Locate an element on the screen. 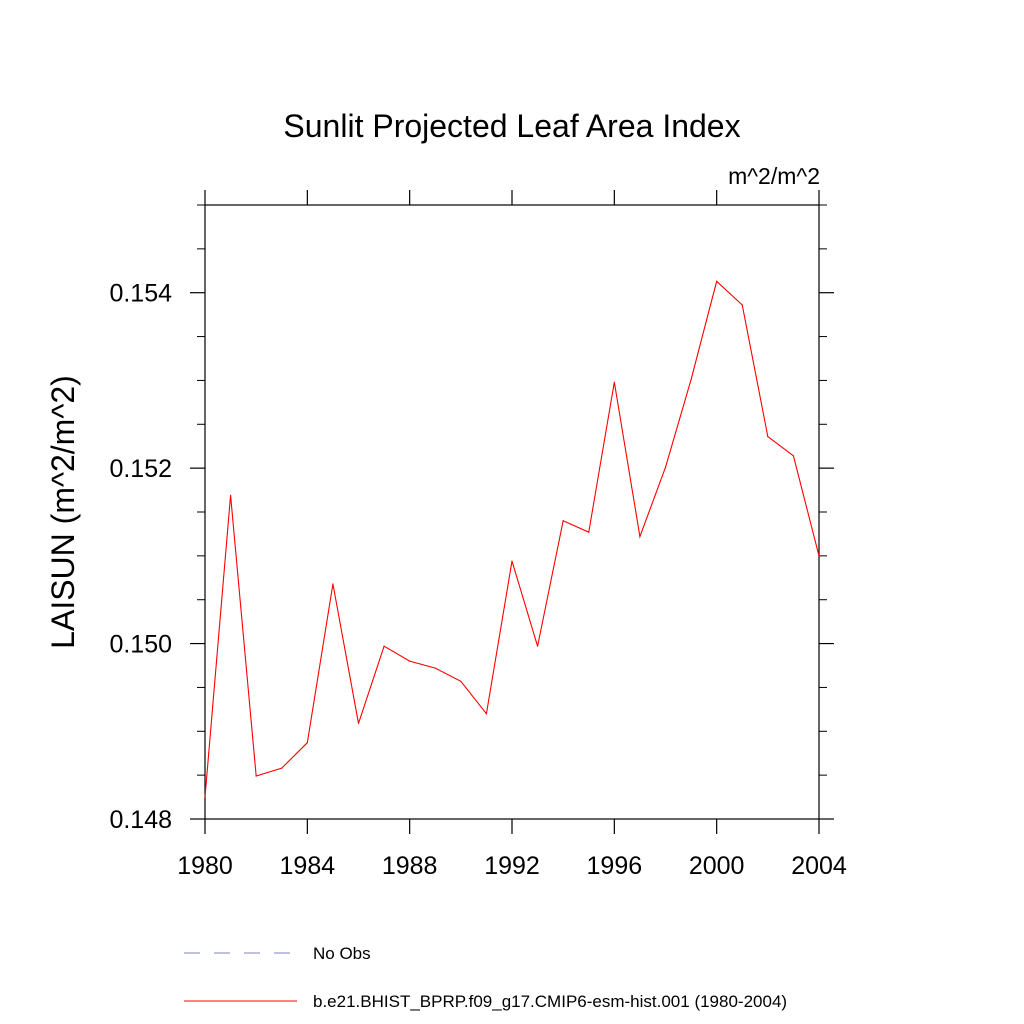 This screenshot has height=1024, width=1024. chart-title: Sunlit Projected Leaf Area Index is located at coordinates (511, 126).